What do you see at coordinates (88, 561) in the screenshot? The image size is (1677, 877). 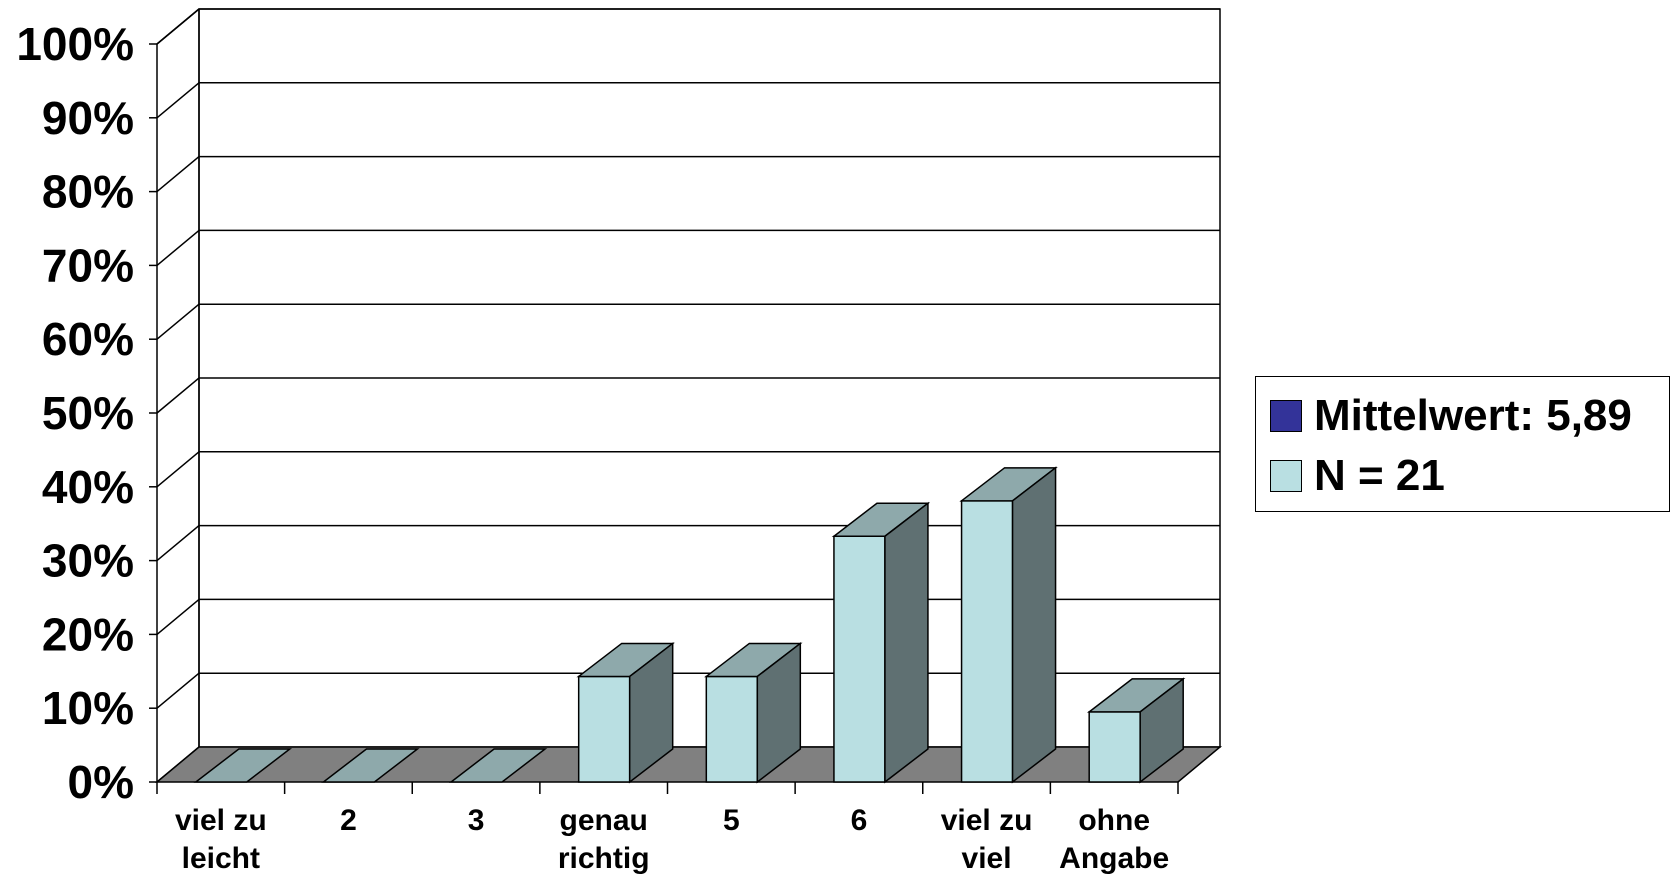 I see `y-tick-label: 30%` at bounding box center [88, 561].